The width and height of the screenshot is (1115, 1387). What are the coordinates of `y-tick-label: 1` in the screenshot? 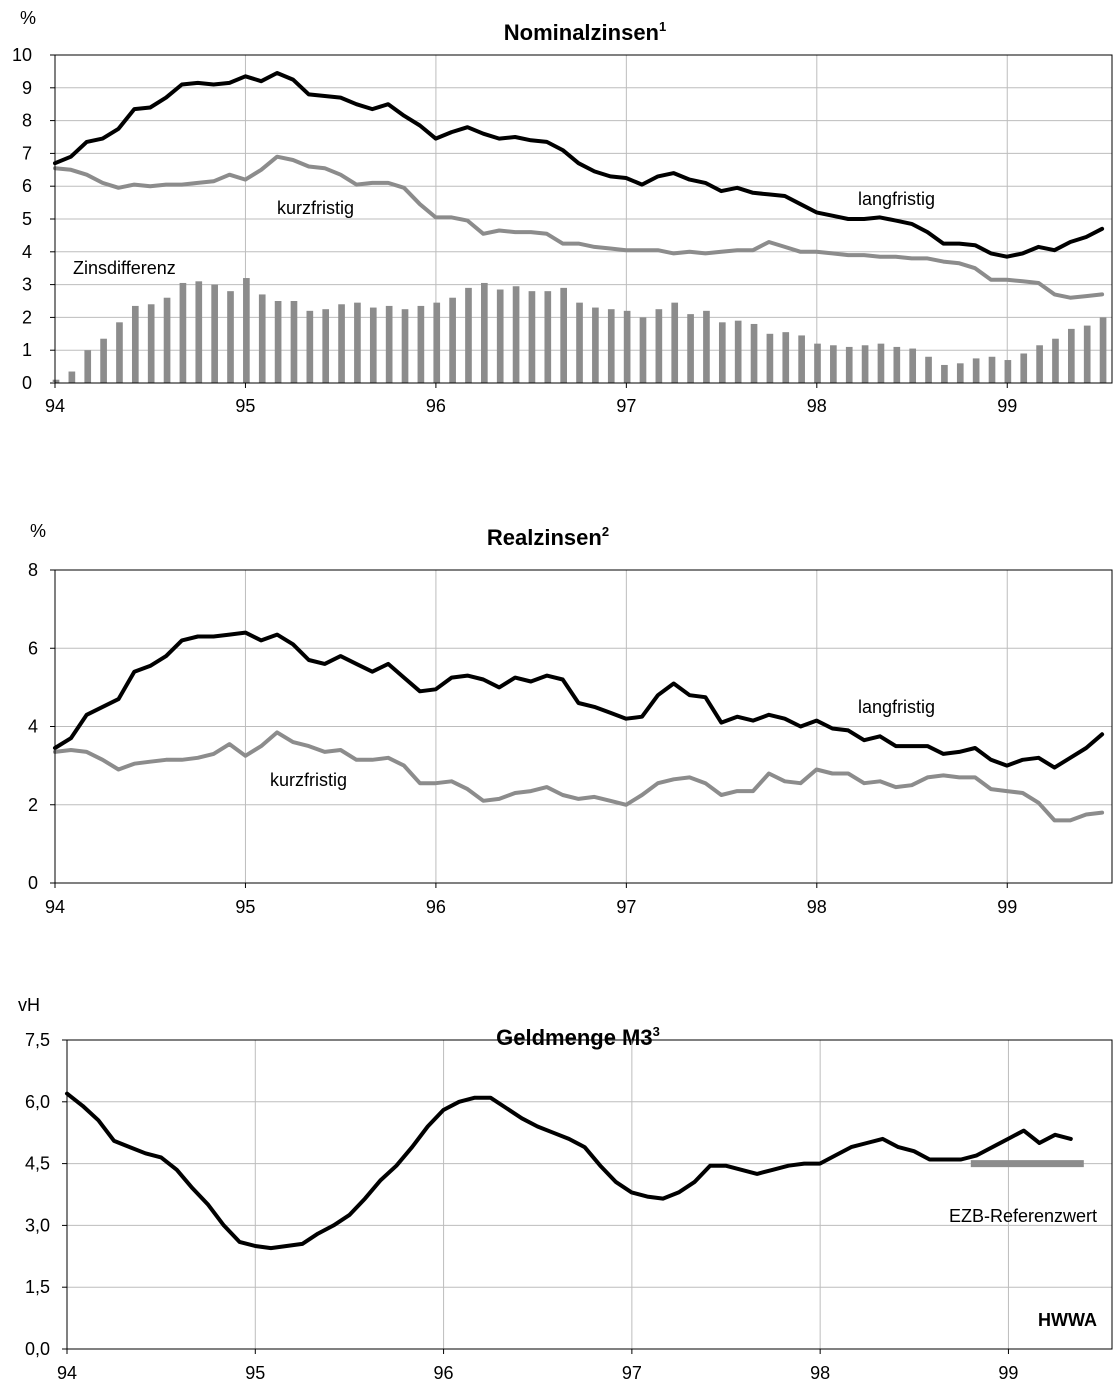 It's located at (27, 350).